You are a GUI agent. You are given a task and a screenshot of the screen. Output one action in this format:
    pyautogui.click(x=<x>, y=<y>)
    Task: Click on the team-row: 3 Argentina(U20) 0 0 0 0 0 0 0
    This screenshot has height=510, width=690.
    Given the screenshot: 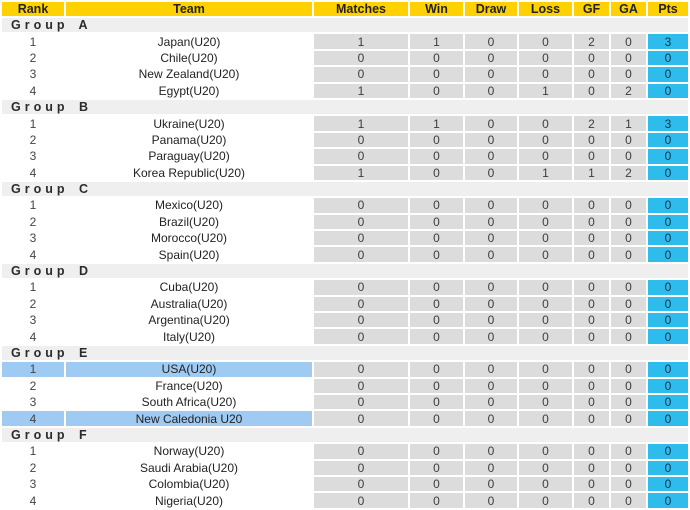 What is the action you would take?
    pyautogui.click(x=345, y=320)
    